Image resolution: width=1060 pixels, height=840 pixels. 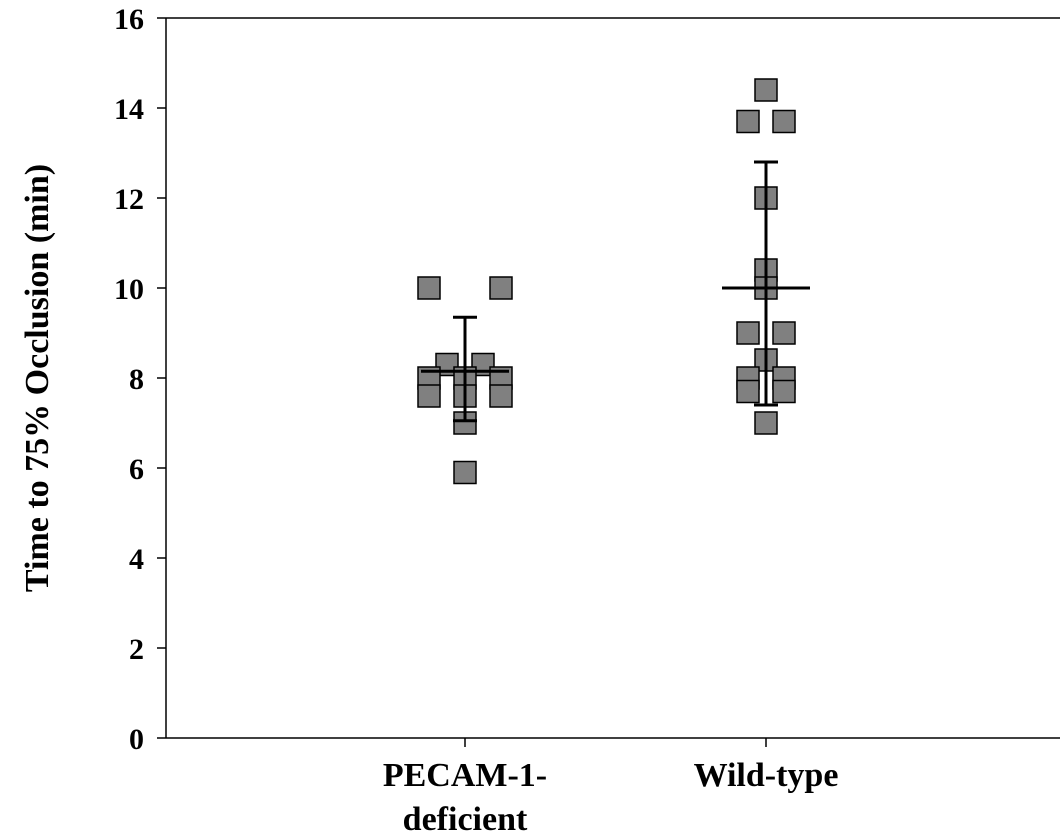 What do you see at coordinates (37, 378) in the screenshot?
I see `y-axis-label: Time to 75% Occlusion (min)` at bounding box center [37, 378].